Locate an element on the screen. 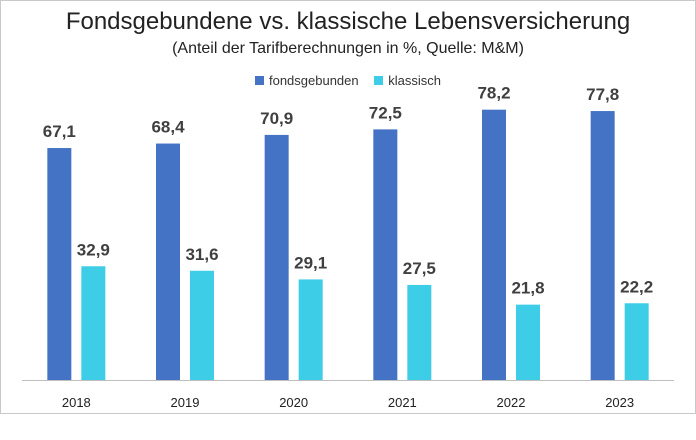 This screenshot has height=440, width=696. legend-label-klassisch: klassisch is located at coordinates (415, 80).